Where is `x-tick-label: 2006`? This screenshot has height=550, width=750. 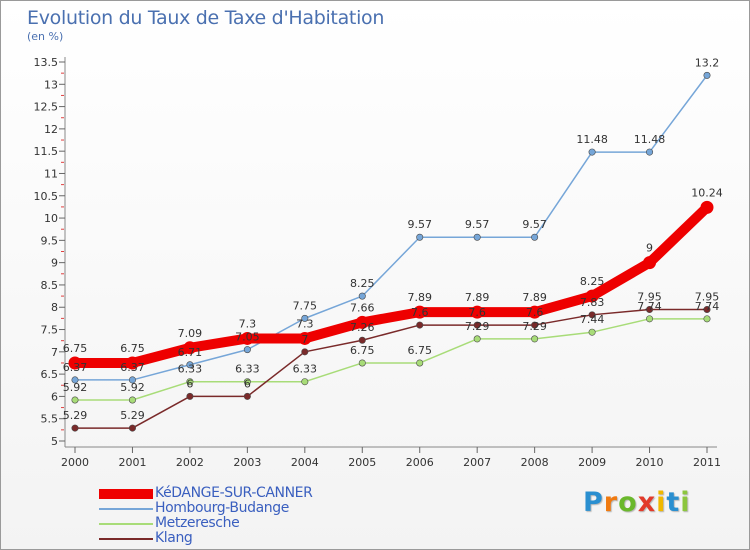
x-tick-label: 2006 is located at coordinates (420, 462).